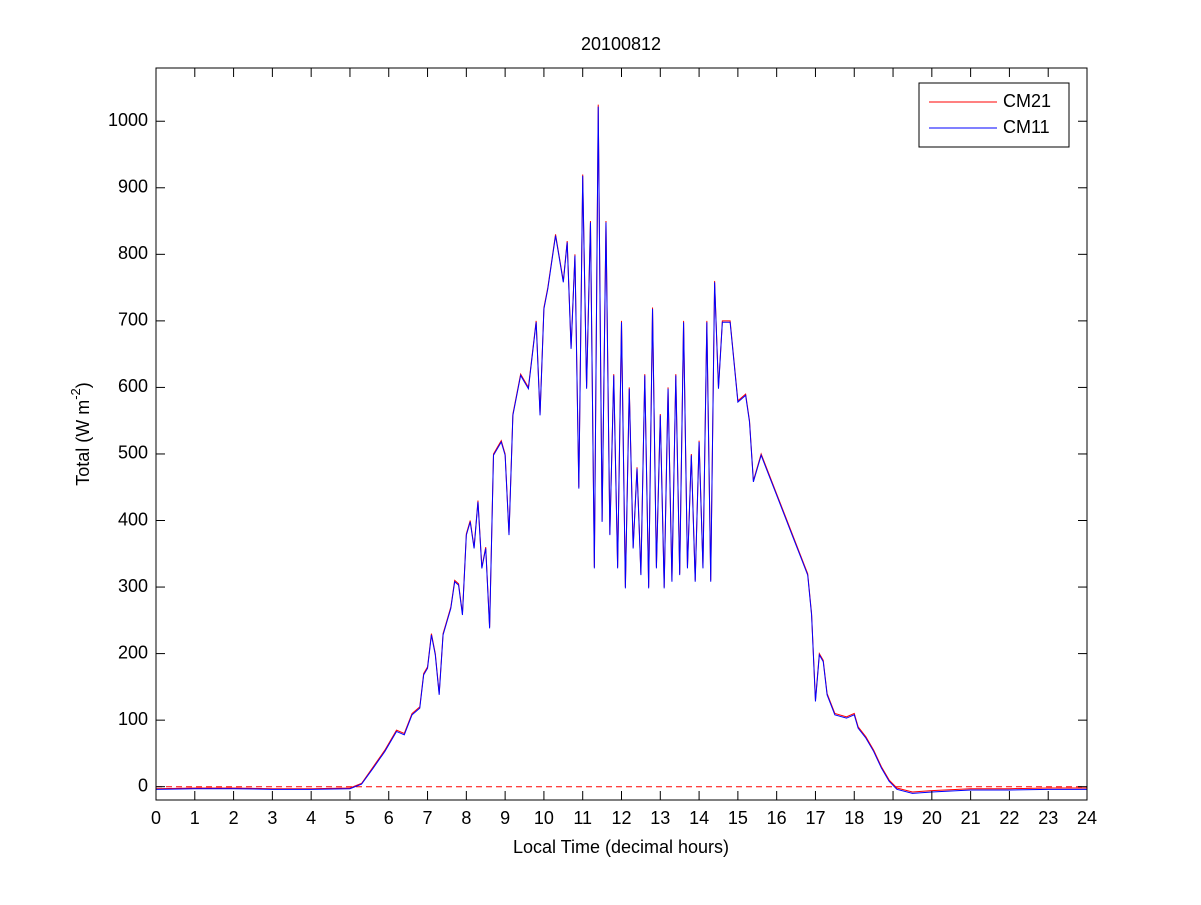  Describe the element at coordinates (234, 818) in the screenshot. I see `x-tick-label: 2` at that location.